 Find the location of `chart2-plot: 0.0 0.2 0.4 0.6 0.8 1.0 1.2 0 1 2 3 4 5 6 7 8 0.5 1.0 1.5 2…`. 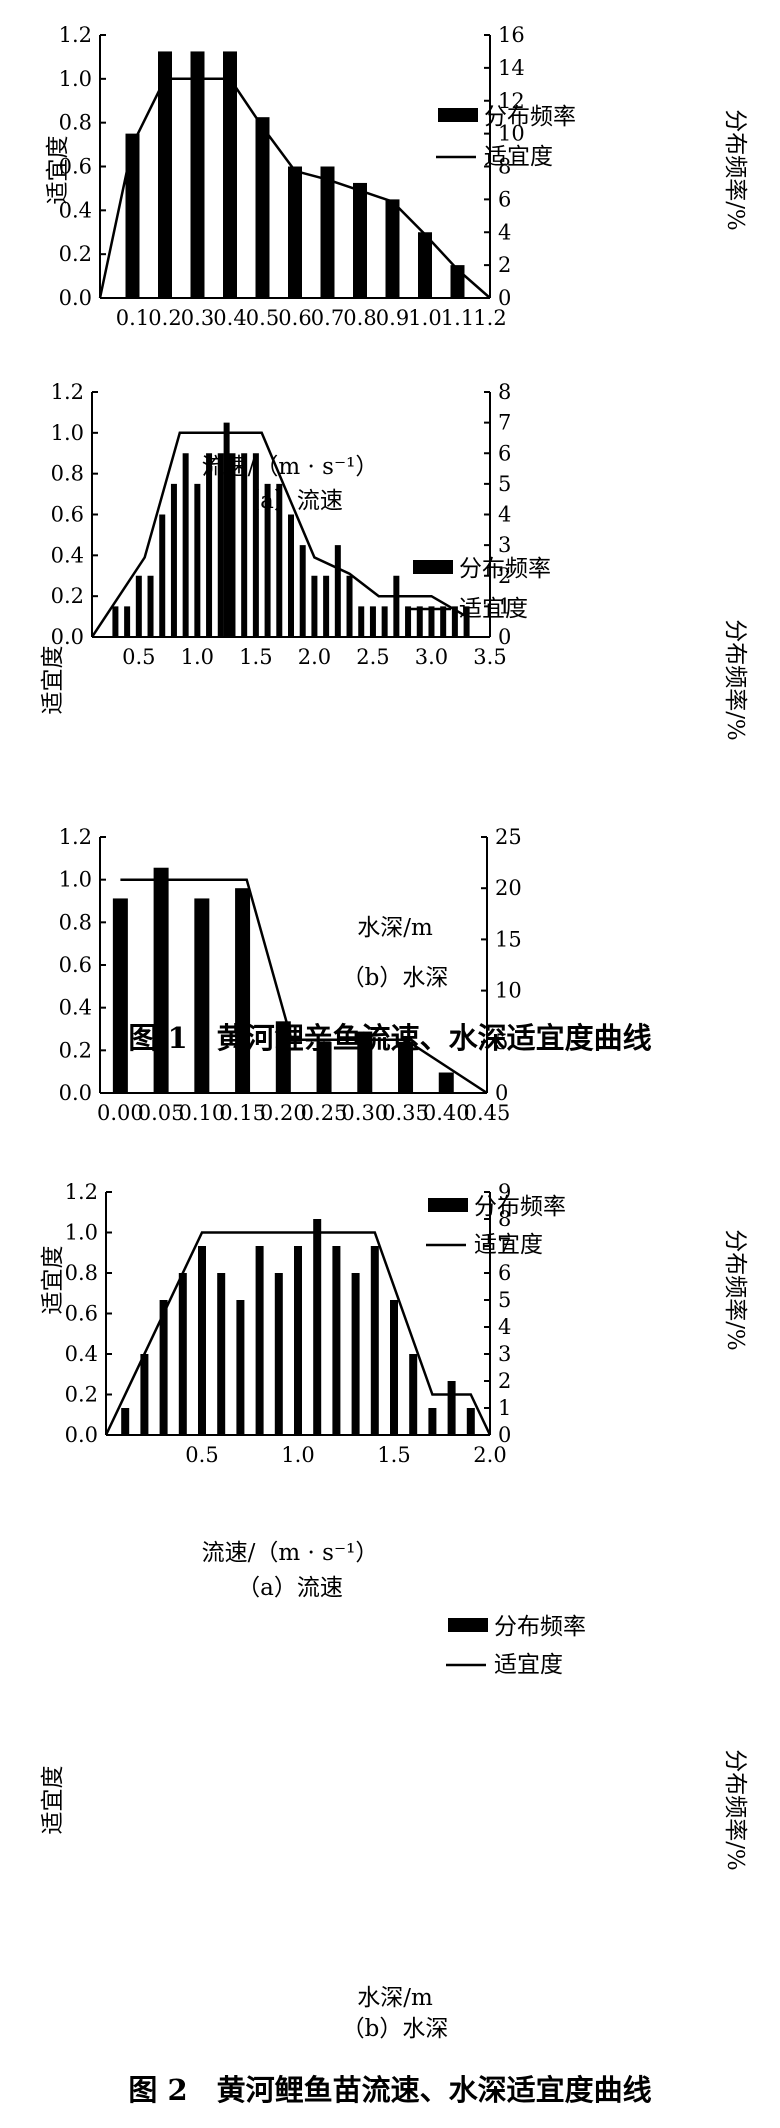

chart2-plot: 0.0 0.2 0.4 0.6 0.8 1.0 1.2 0 1 2 3 4 5 6 7 8 0.5 1.0 1.5 2… is located at coordinates (281, 524).